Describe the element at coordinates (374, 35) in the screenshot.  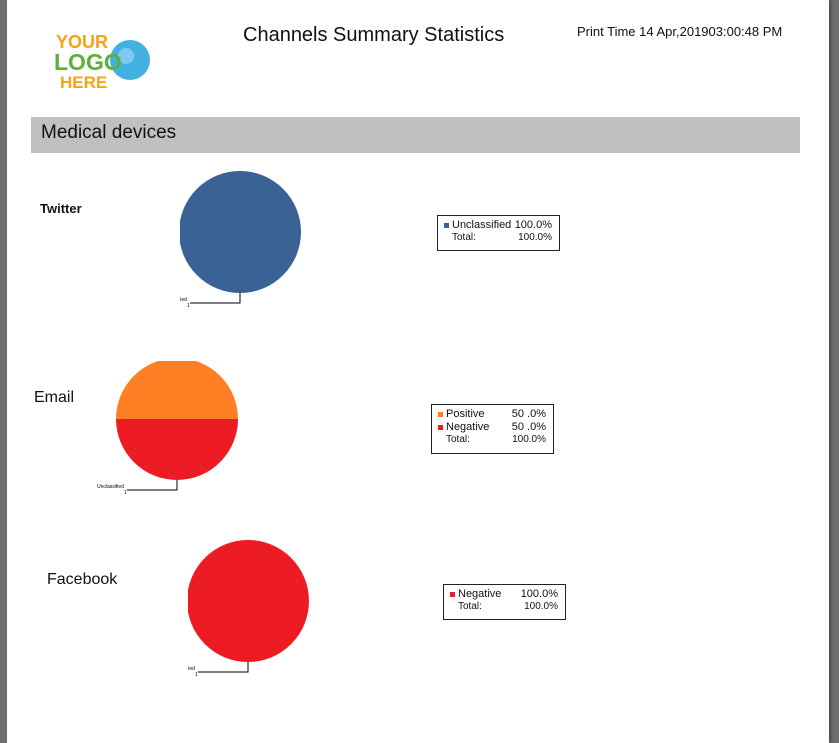
I see `report-title: Channels Summary Statistics` at that location.